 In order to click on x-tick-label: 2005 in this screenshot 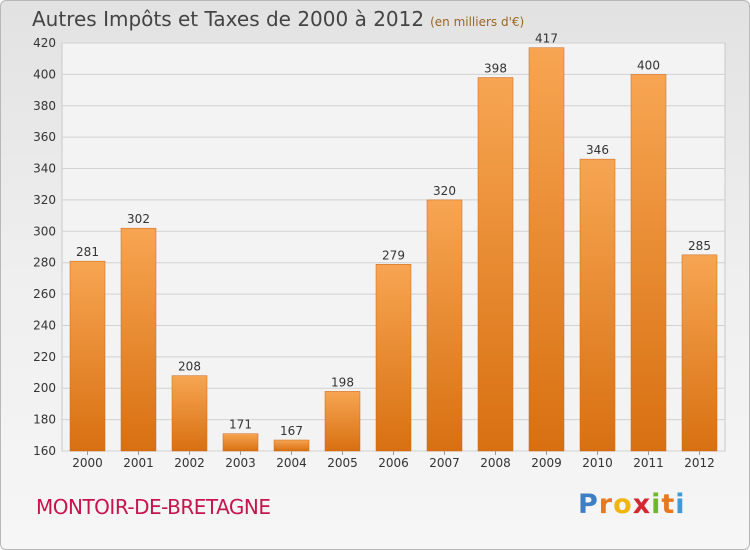, I will do `click(342, 463)`.